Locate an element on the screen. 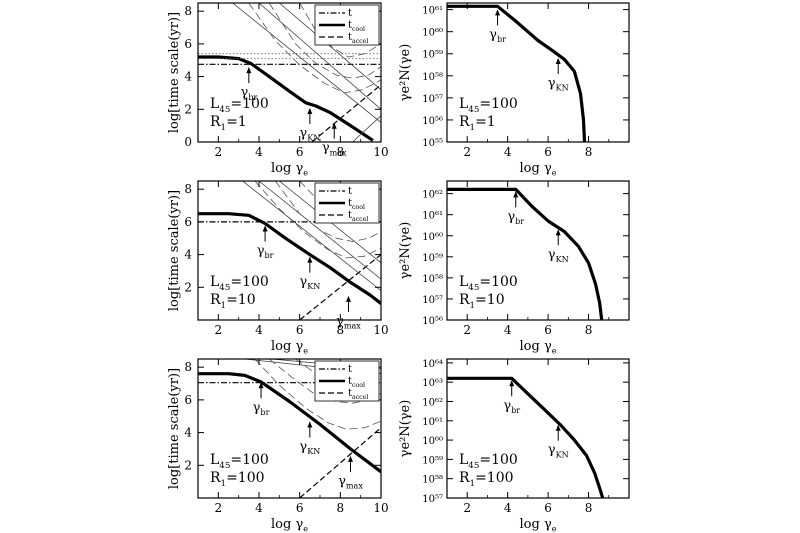 The width and height of the screenshot is (800, 533). series-line-dashed is located at coordinates (340, 287).